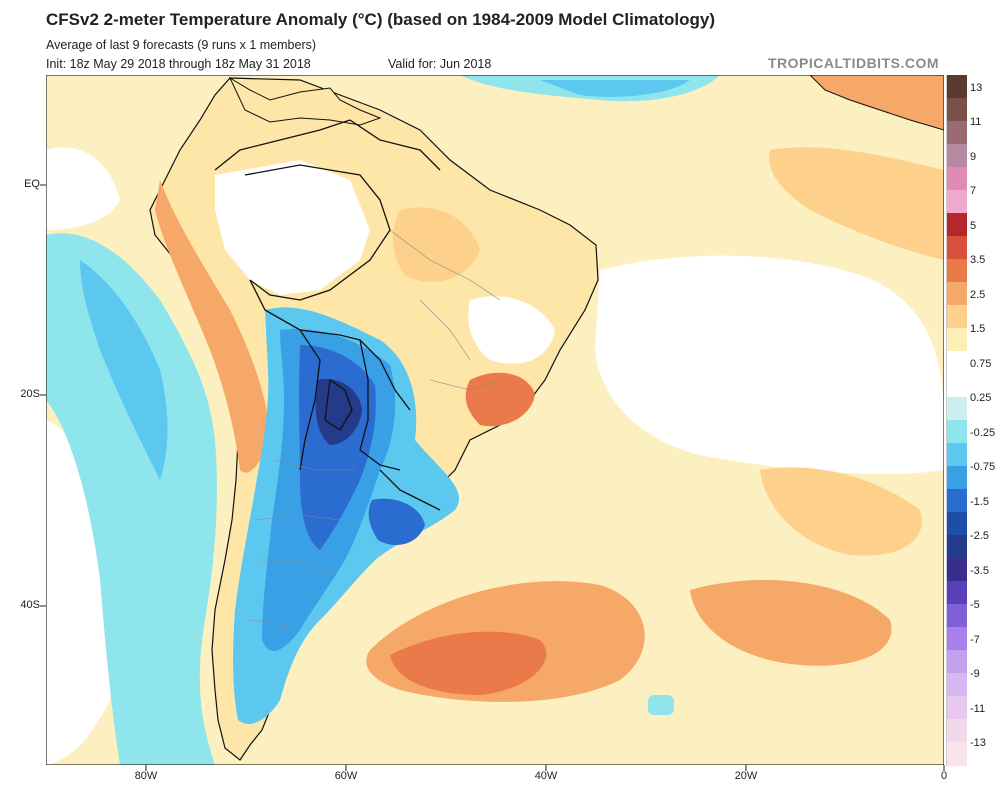 The width and height of the screenshot is (1000, 788). I want to click on lat-label-40s: 40S, so click(30, 605).